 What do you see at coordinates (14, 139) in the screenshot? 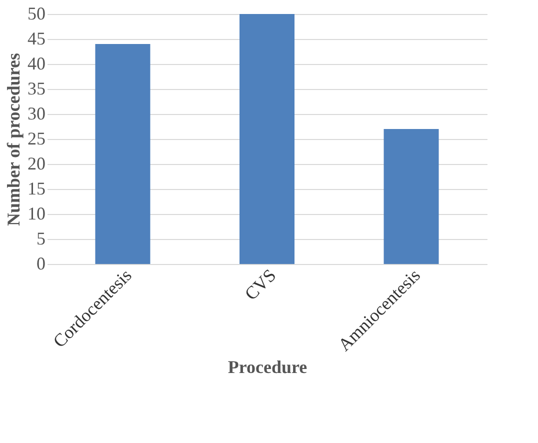
I see `y-axis-title: Number of procedures` at bounding box center [14, 139].